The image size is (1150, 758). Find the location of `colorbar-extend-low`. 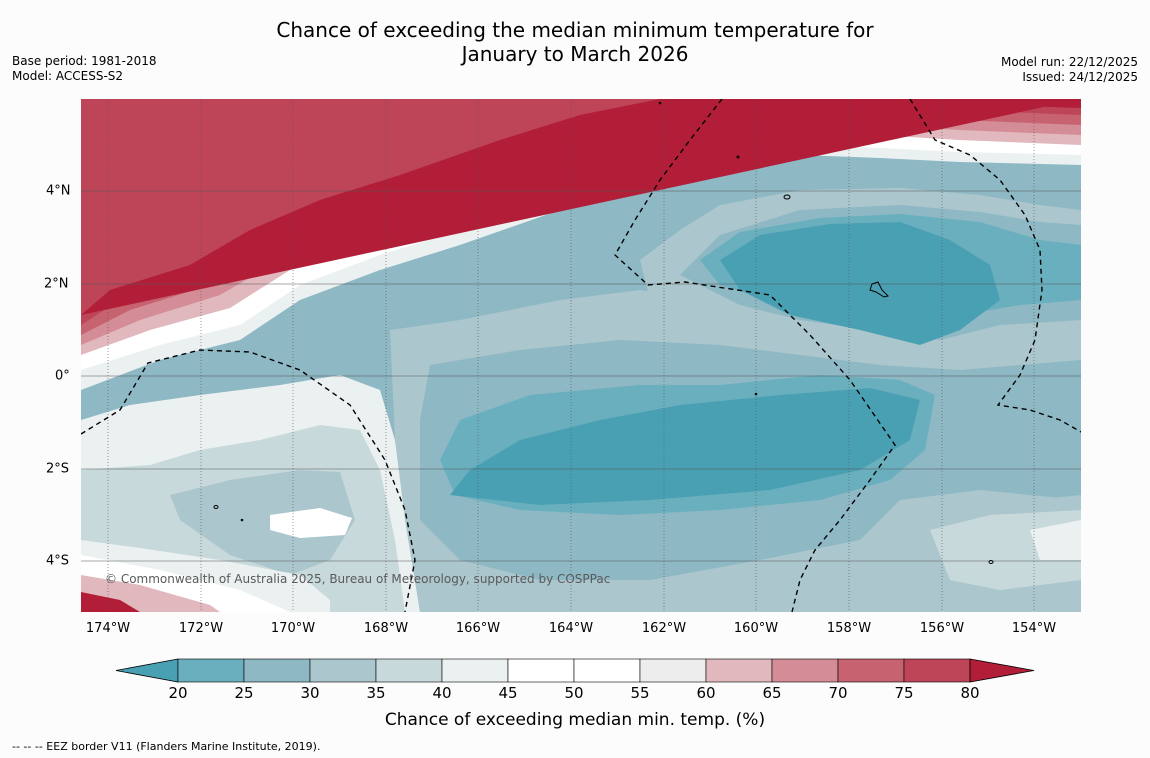

colorbar-extend-low is located at coordinates (147, 670).